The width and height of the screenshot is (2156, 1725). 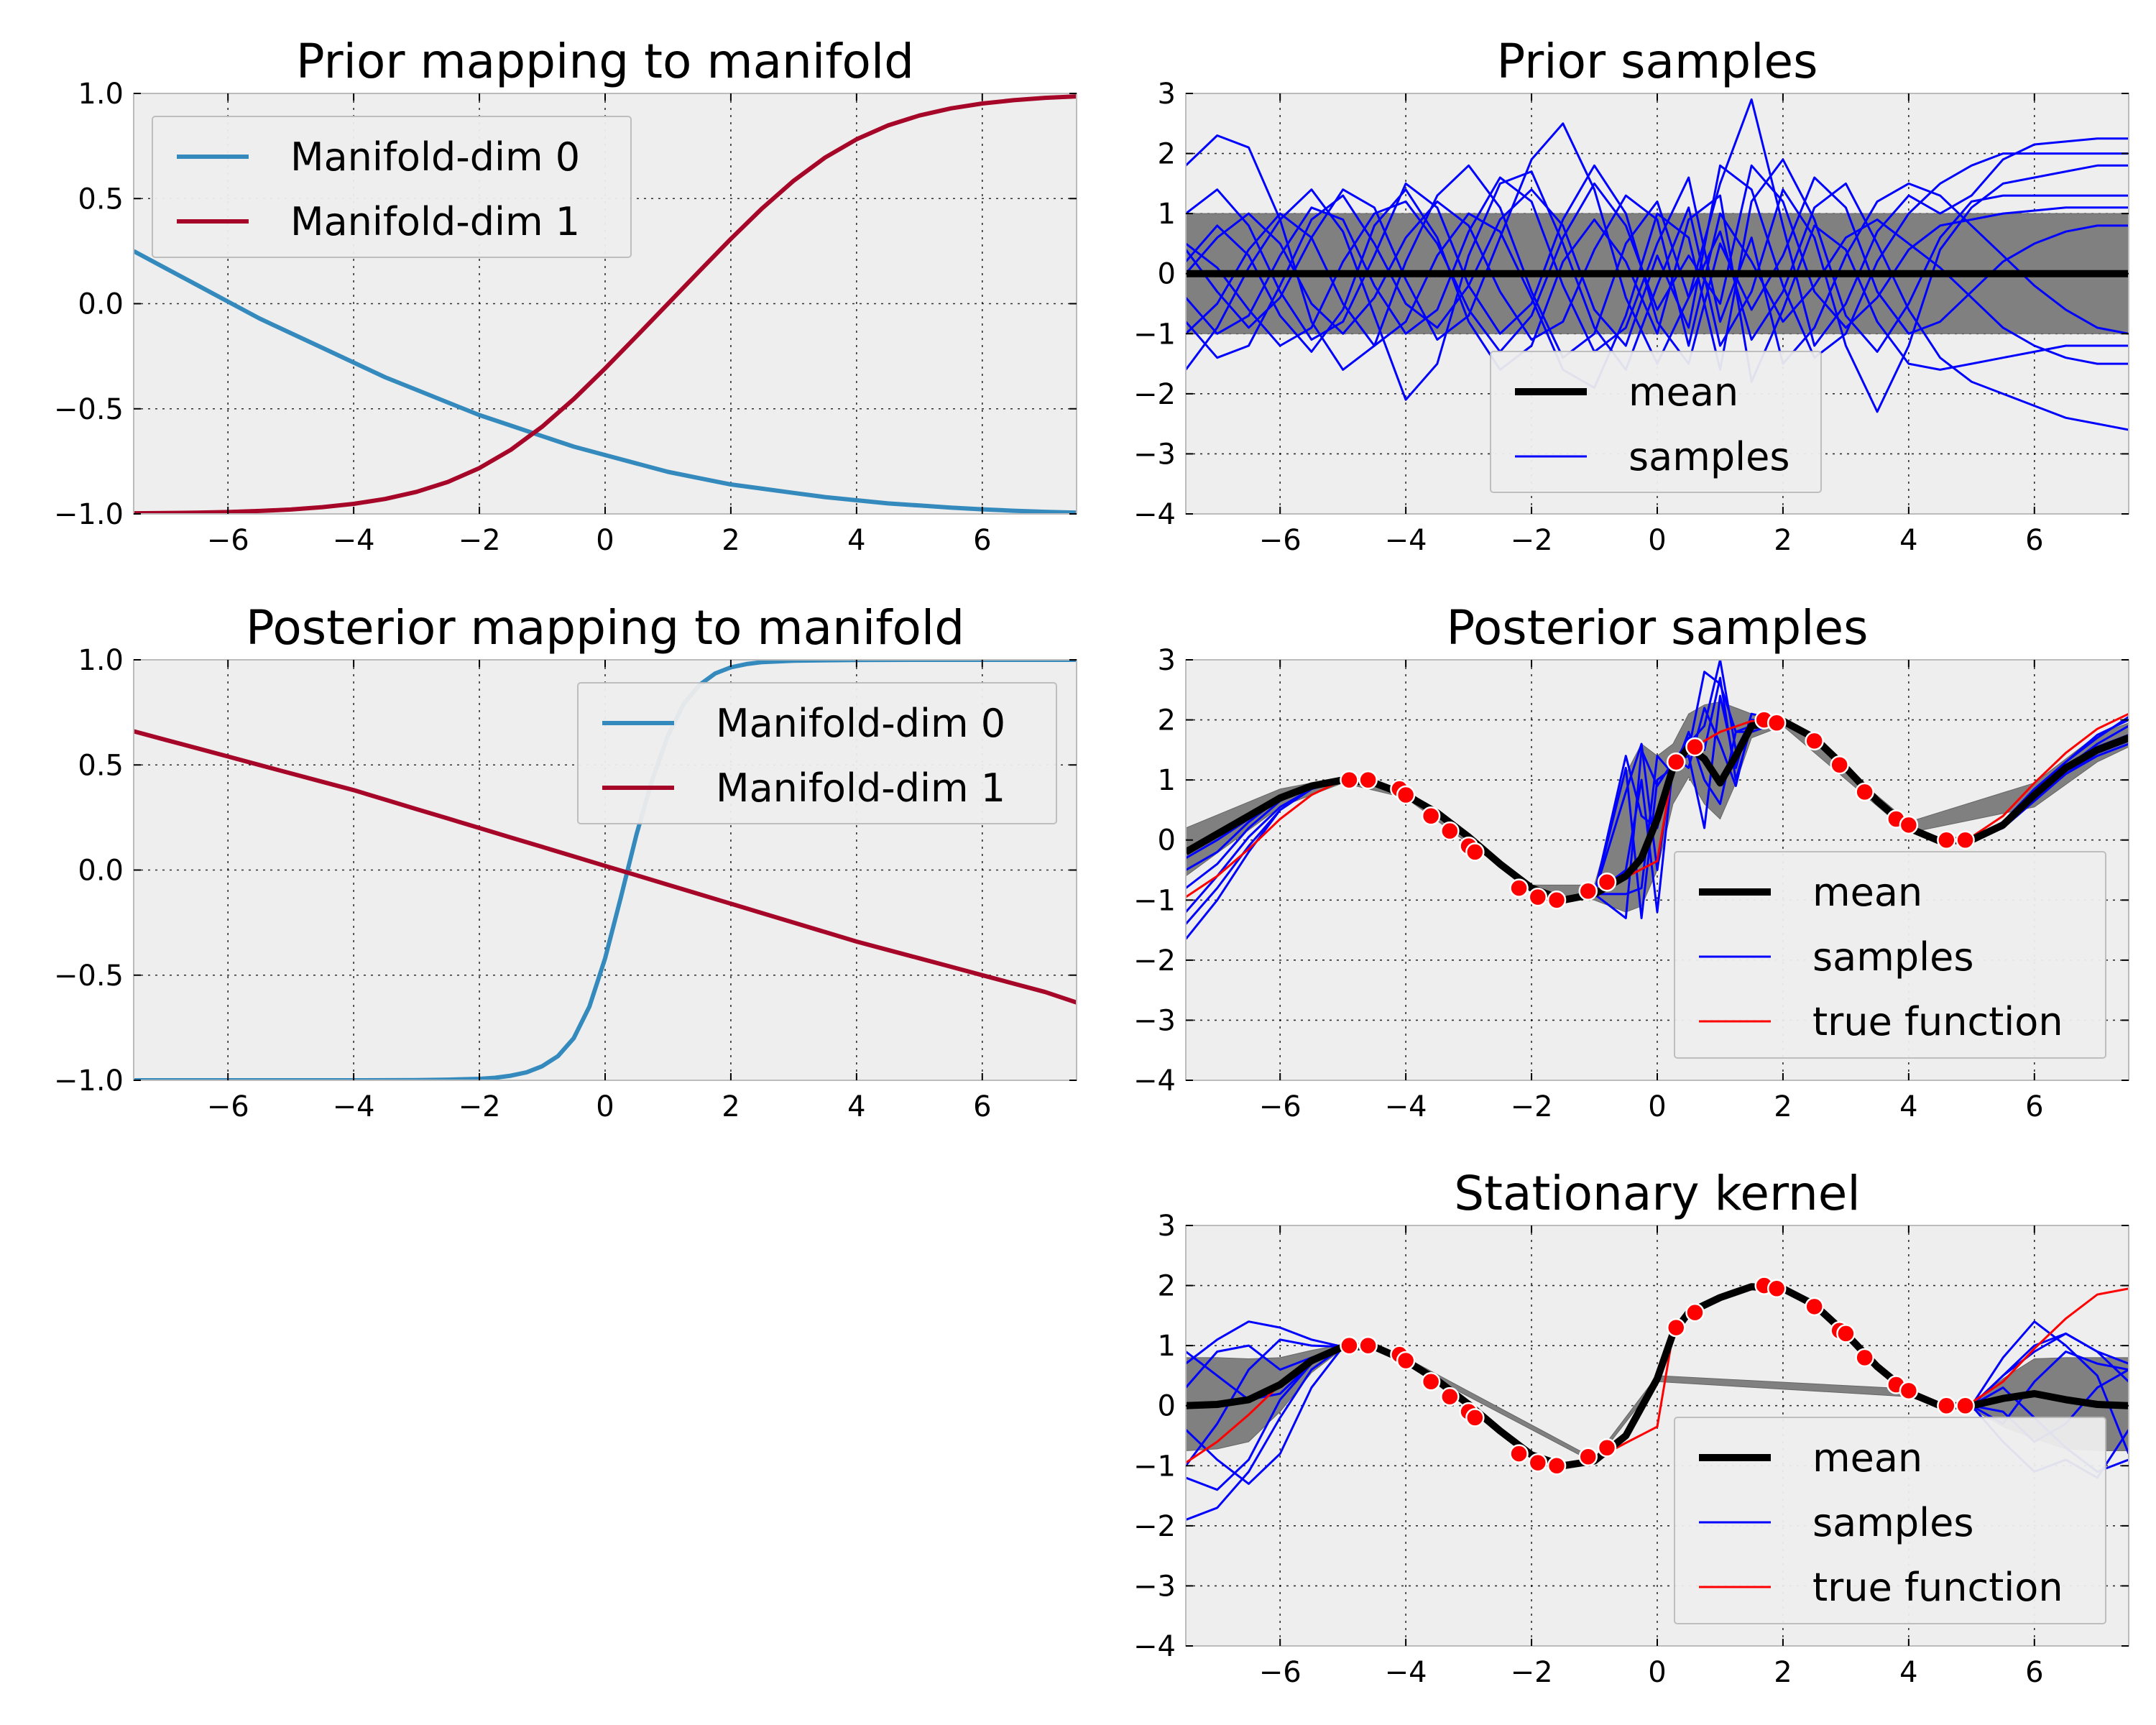 What do you see at coordinates (1154, 394) in the screenshot?
I see `y-tick-label: −2` at bounding box center [1154, 394].